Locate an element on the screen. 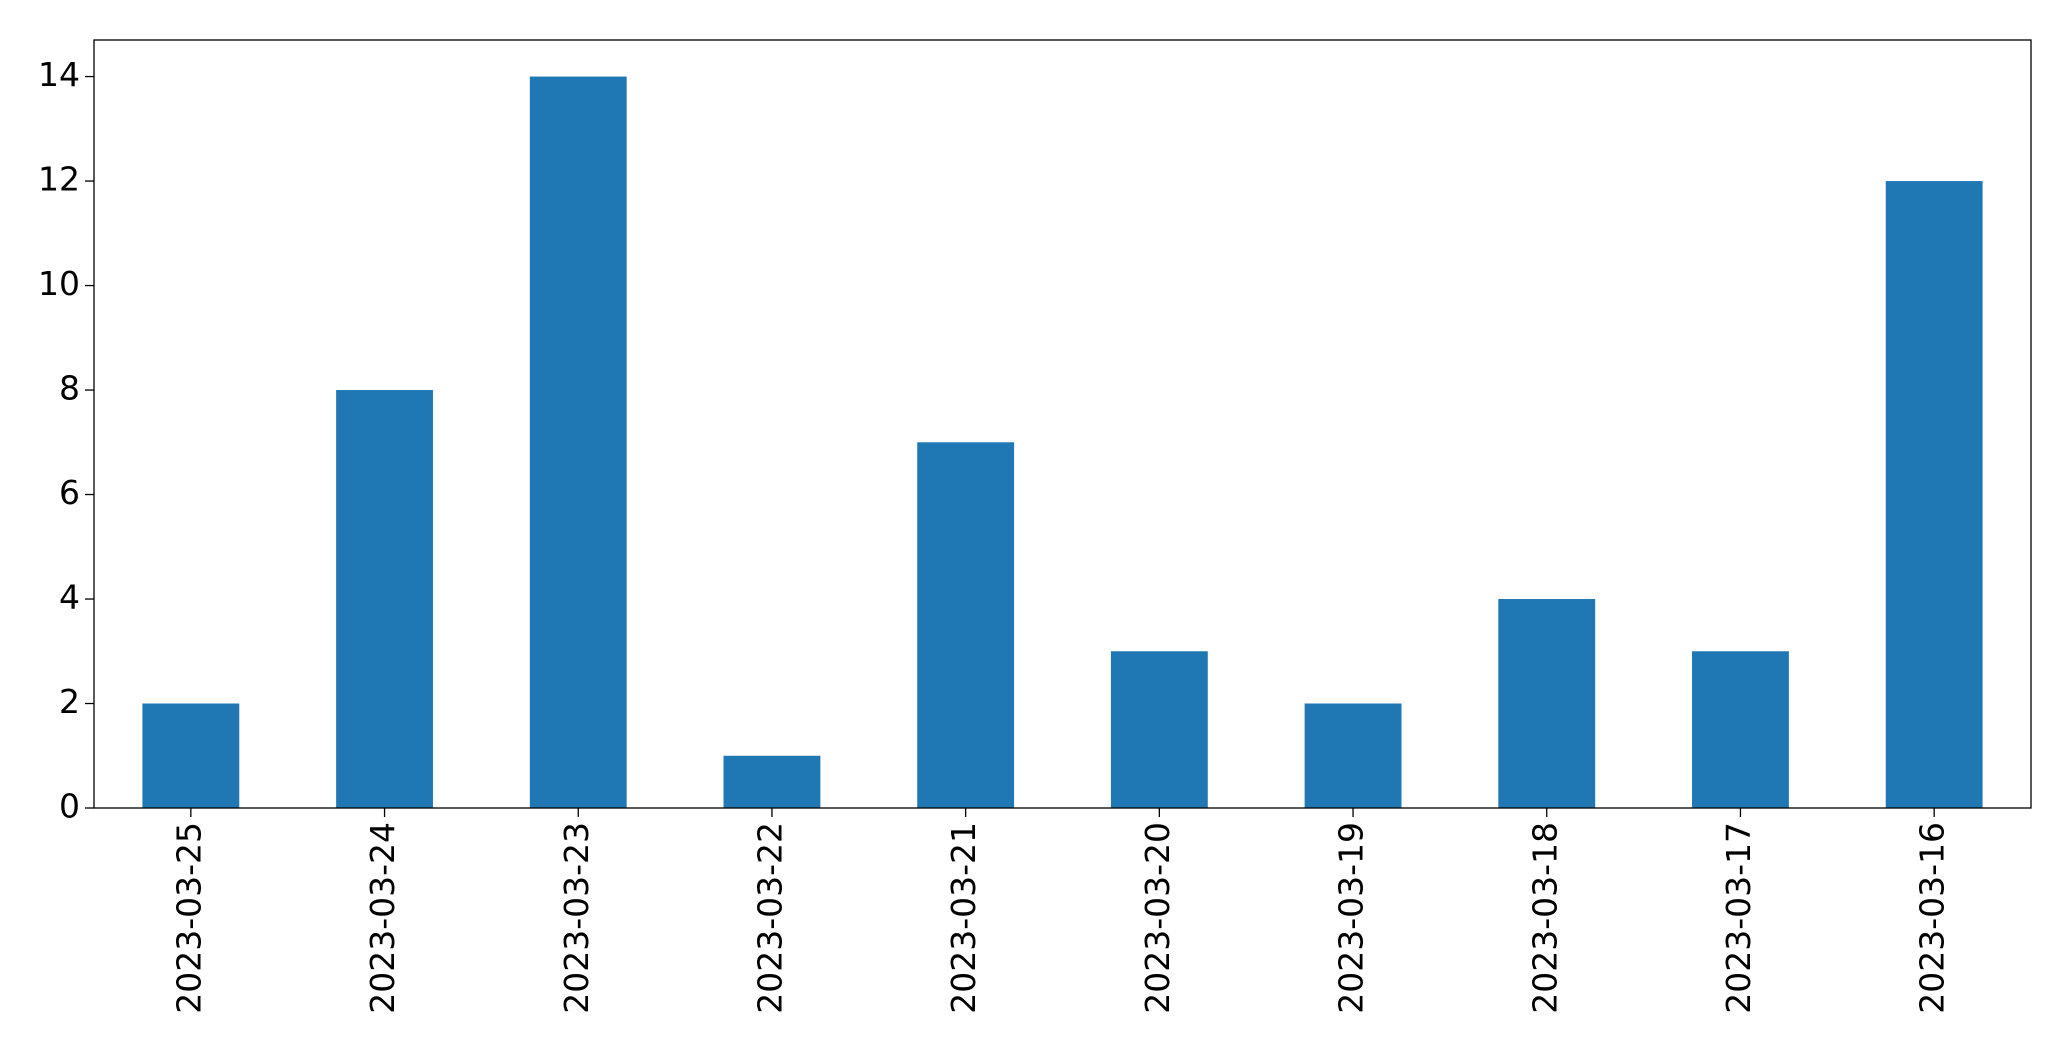 The height and width of the screenshot is (1061, 2071). y-tick-label: 14 is located at coordinates (59, 74).